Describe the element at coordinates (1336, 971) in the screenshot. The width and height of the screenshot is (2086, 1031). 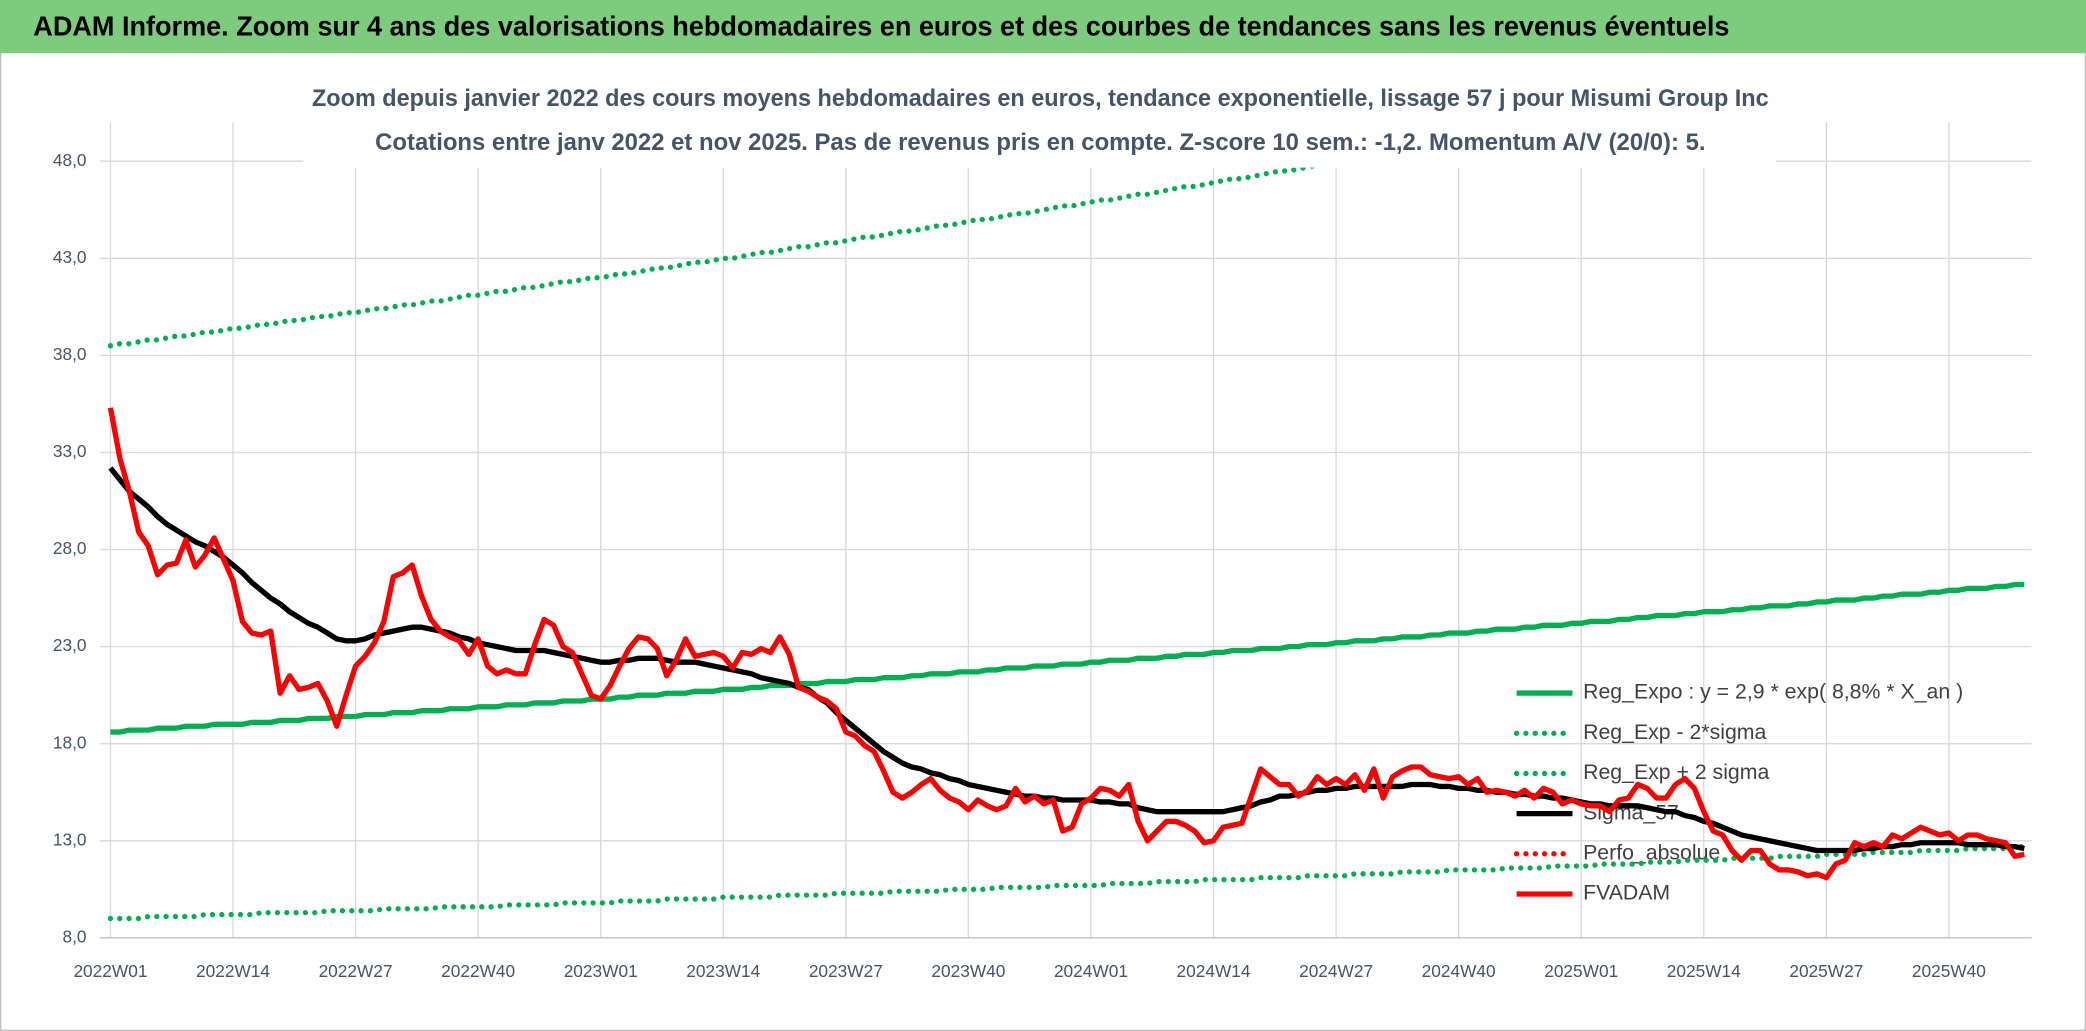
I see `x-tick-label: 2024W27` at that location.